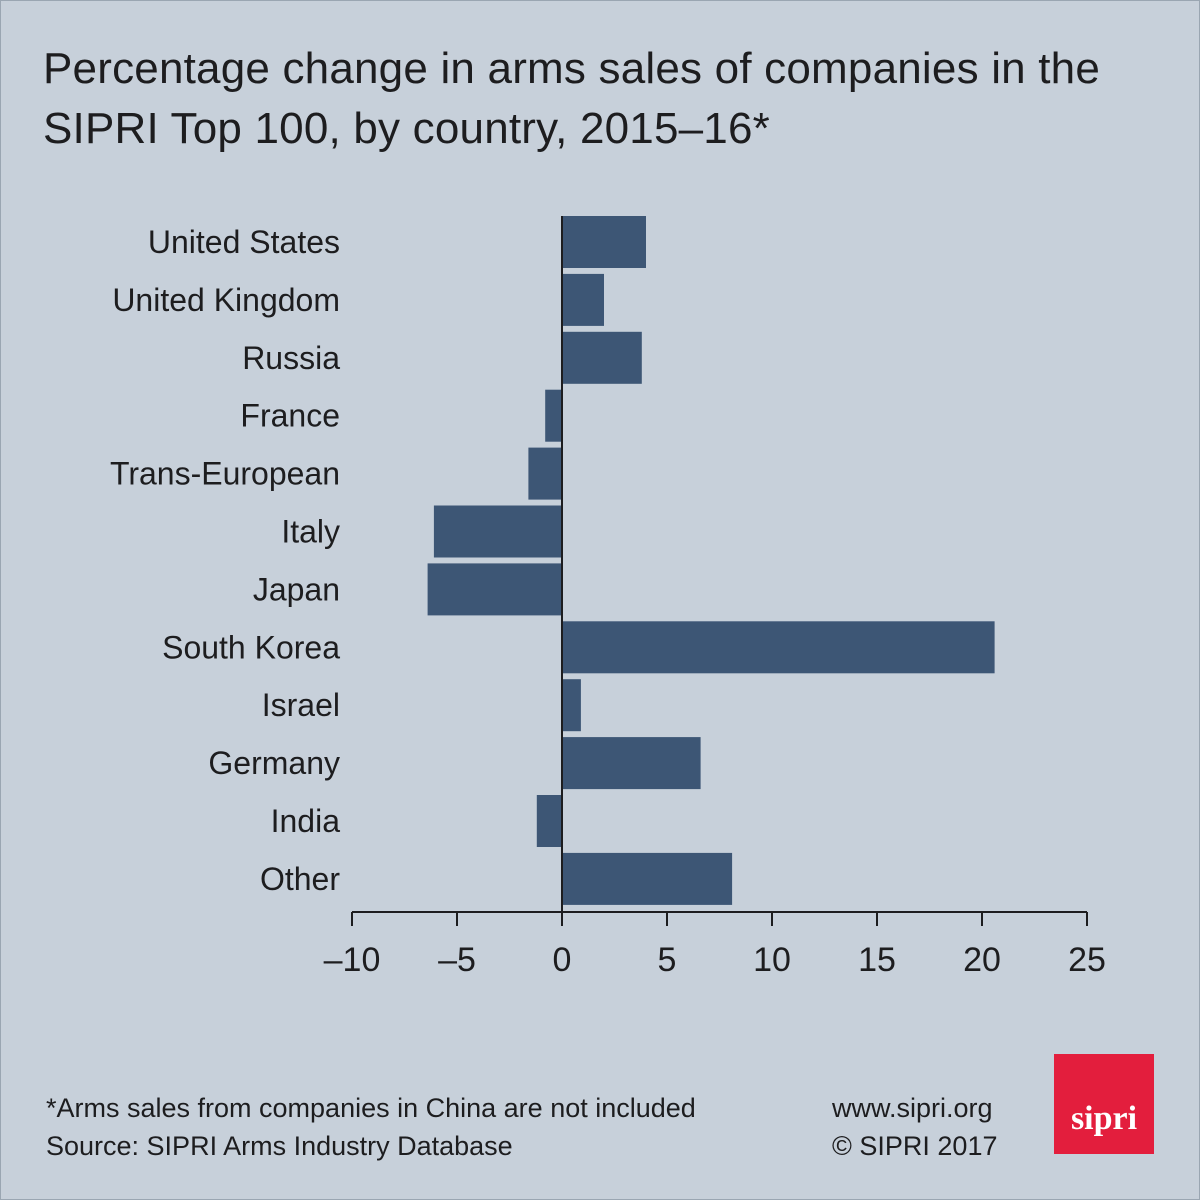 The height and width of the screenshot is (1200, 1200). I want to click on category-label: Italy, so click(310, 532).